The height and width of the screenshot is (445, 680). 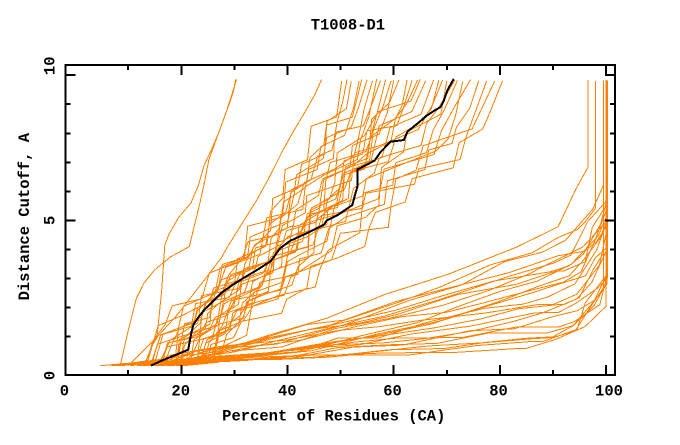 I want to click on svg-text: Distance Cutoff, A, so click(x=25, y=216).